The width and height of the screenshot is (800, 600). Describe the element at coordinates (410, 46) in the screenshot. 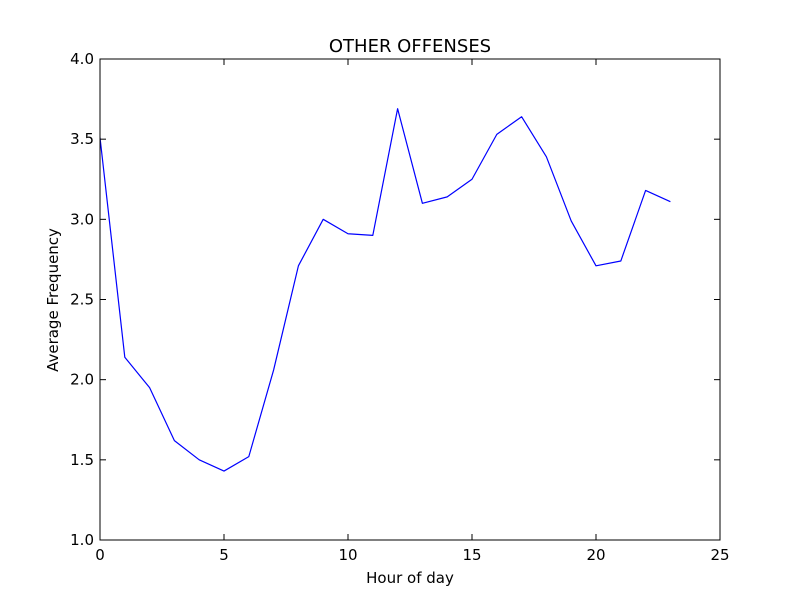

I see `chart-title: OTHER OFFENSES` at that location.